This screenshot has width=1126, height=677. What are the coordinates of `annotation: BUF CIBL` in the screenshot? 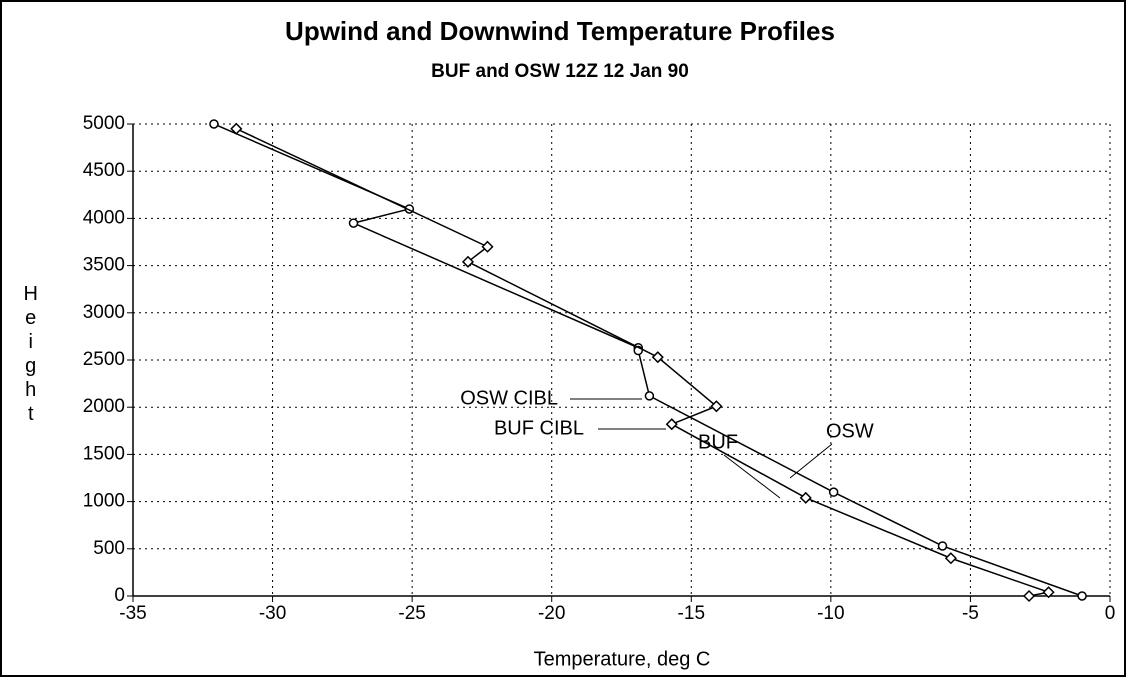 It's located at (539, 428).